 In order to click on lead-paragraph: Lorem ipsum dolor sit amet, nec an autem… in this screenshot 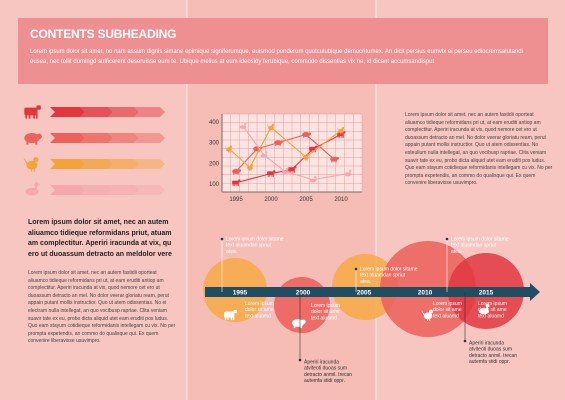, I will do `click(100, 238)`.